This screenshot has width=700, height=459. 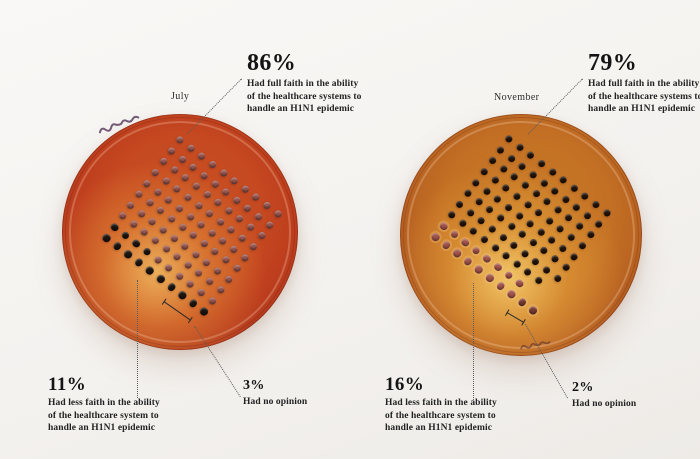 What do you see at coordinates (636, 395) in the screenshot?
I see `callout-no-opinion-november: 2% Had no opinion` at bounding box center [636, 395].